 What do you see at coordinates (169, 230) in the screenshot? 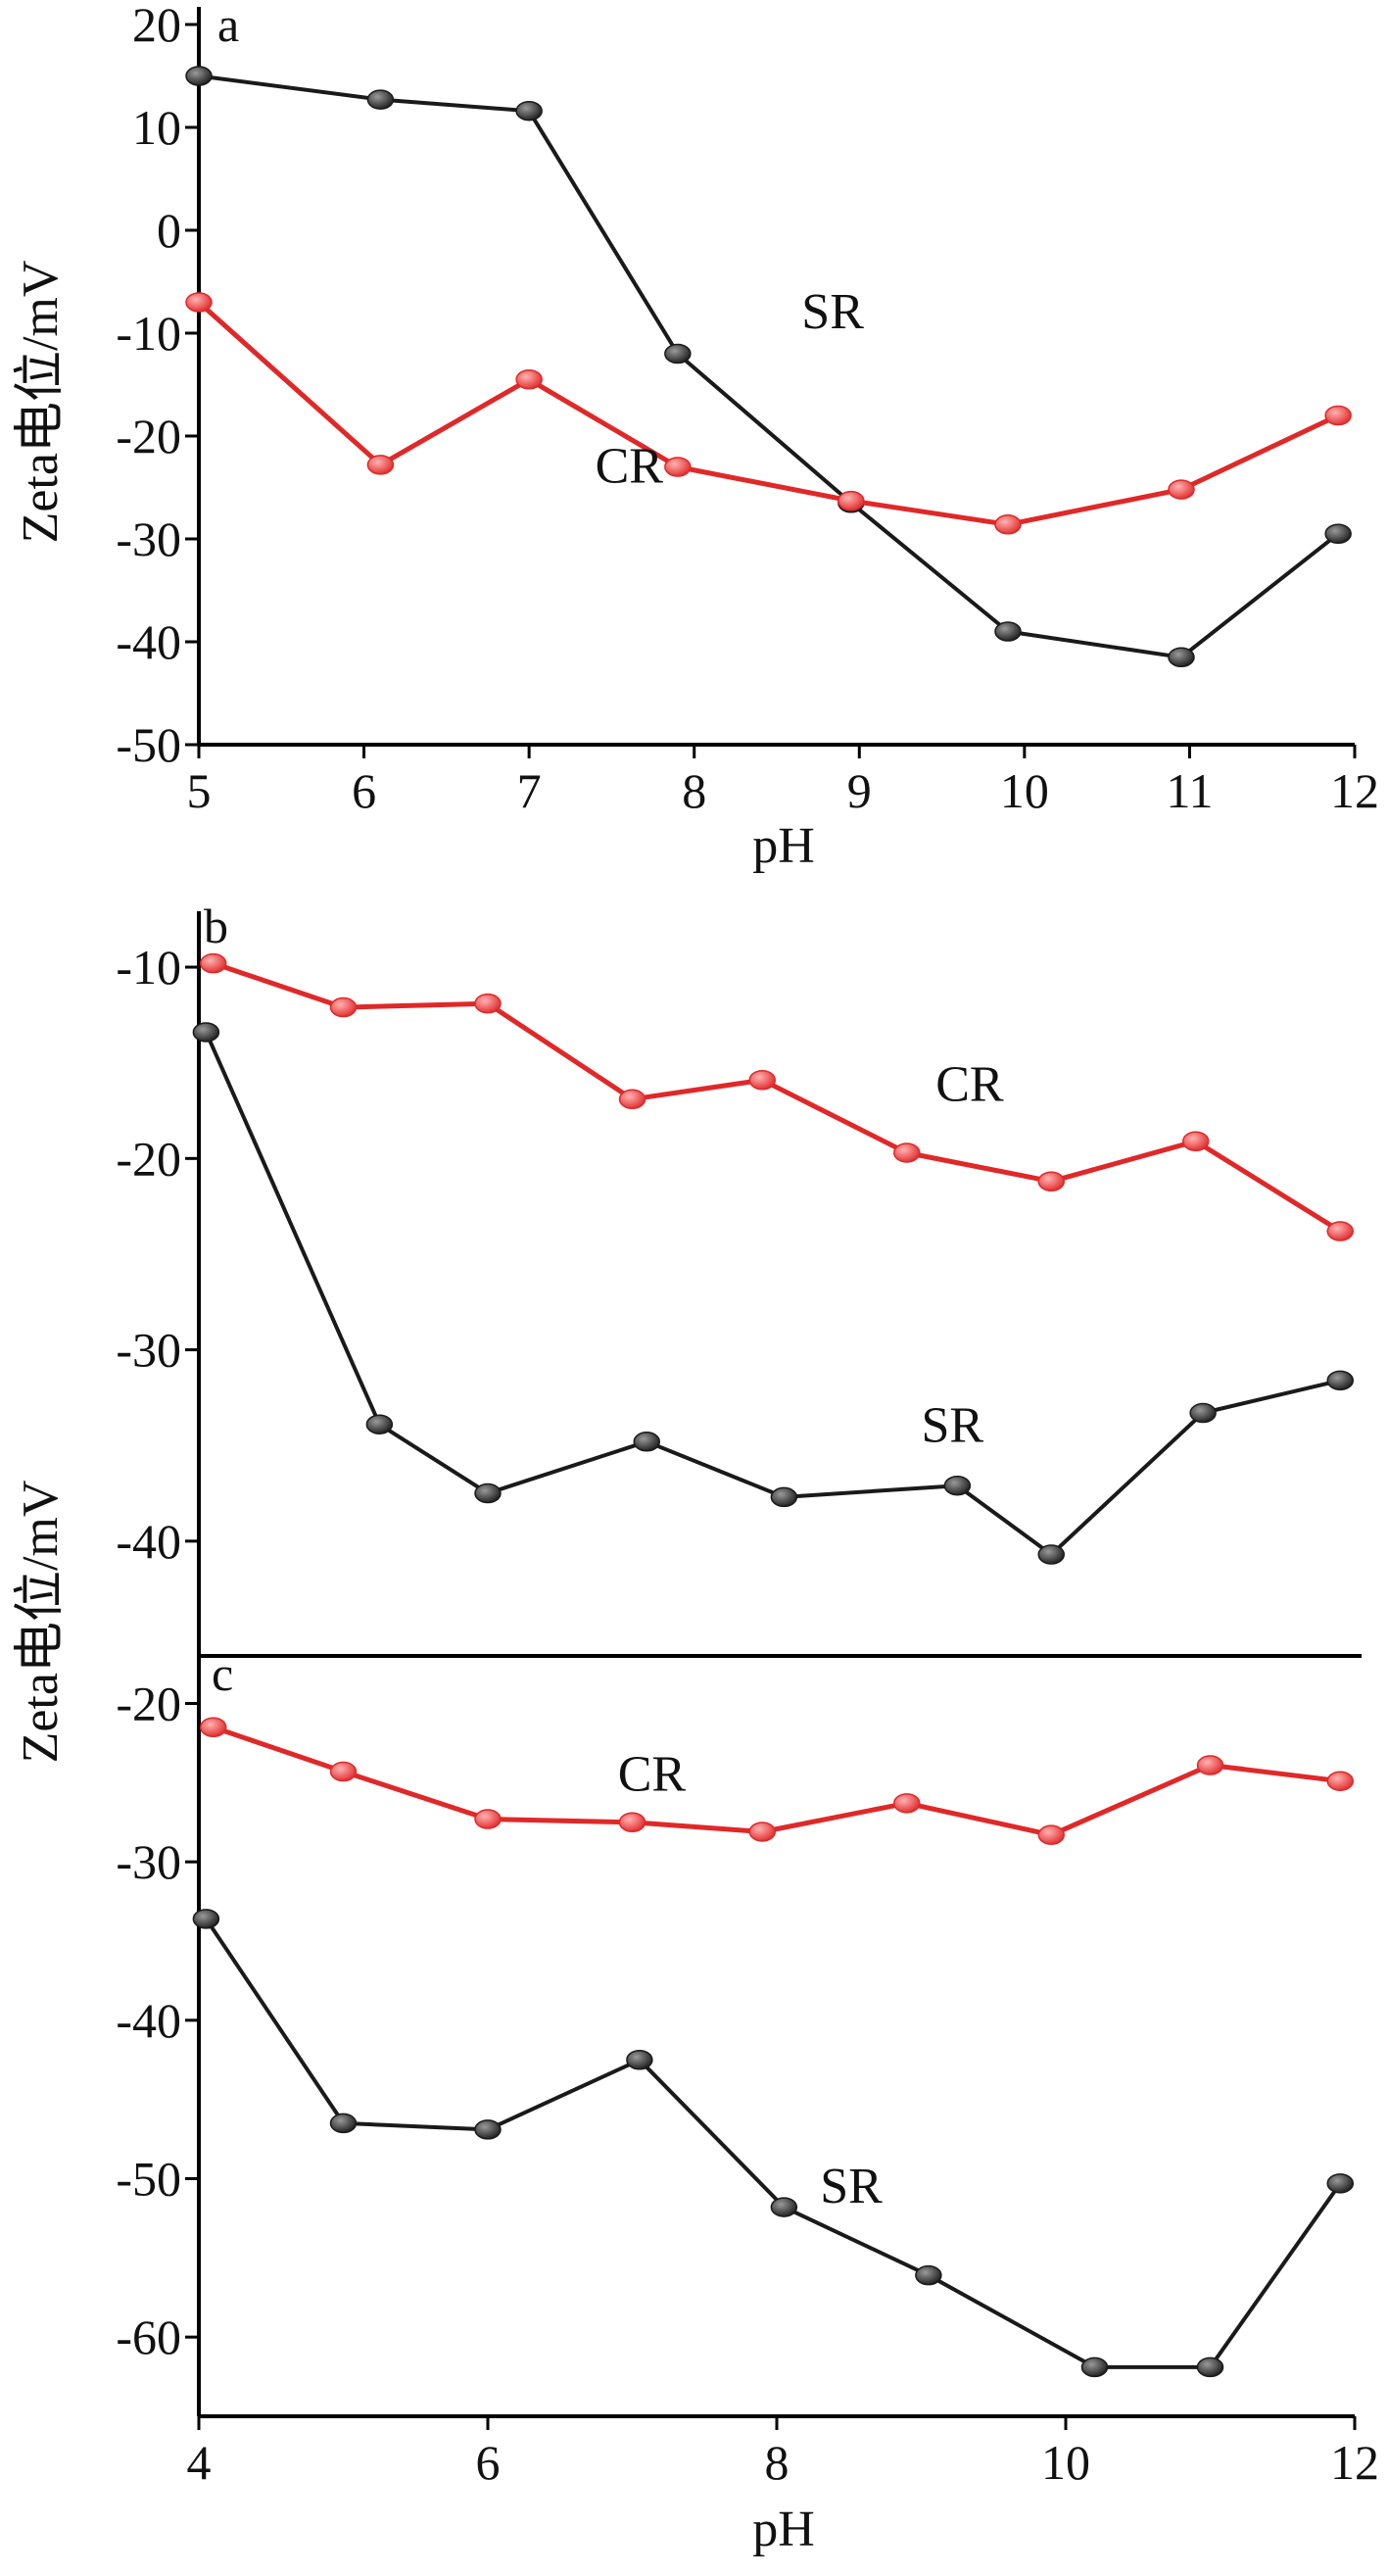
I see `y-tick-label: 0` at bounding box center [169, 230].